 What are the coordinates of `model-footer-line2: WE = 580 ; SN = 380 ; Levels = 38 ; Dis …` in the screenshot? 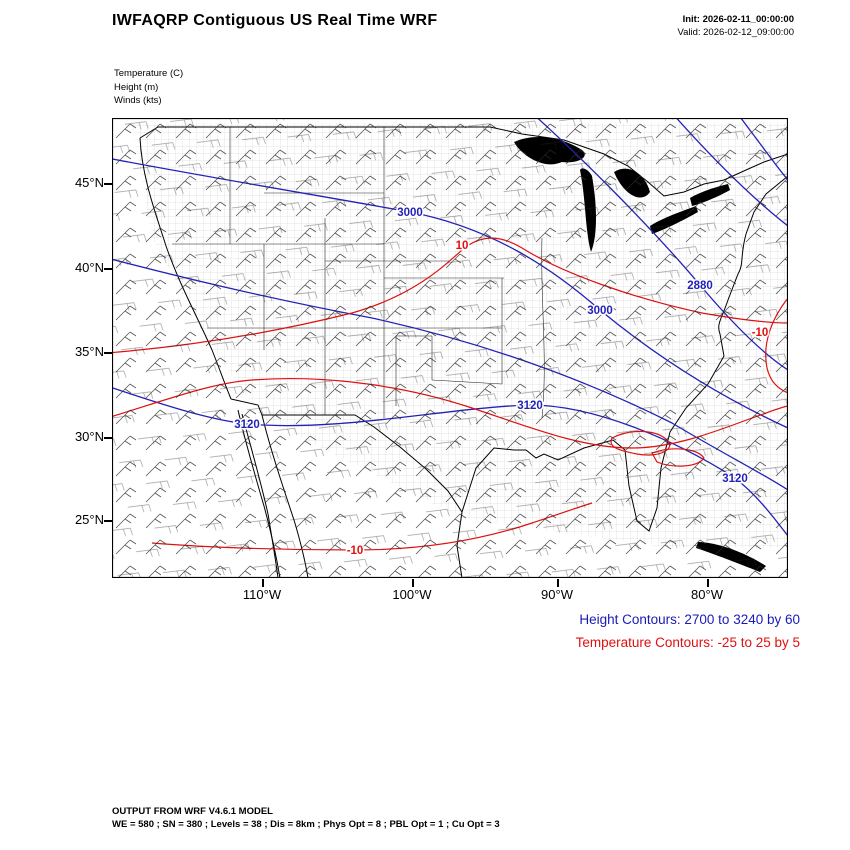 It's located at (306, 824).